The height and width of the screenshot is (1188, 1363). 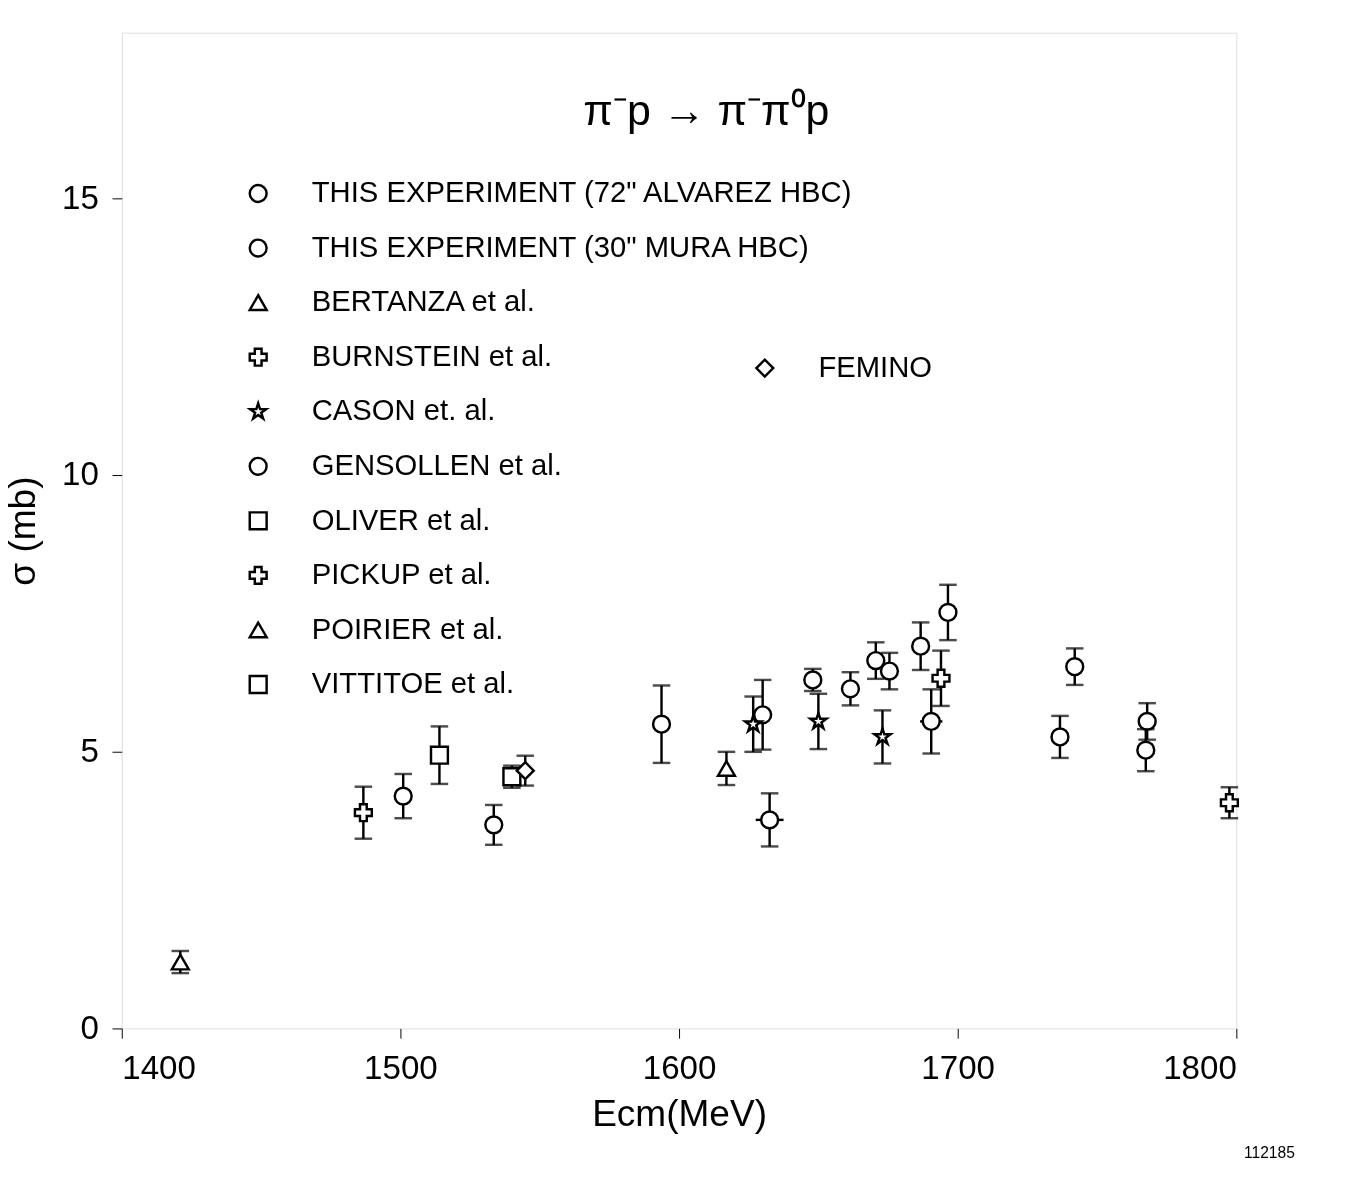 I want to click on text: π⁻p → π⁻π⁰p, so click(x=706, y=110).